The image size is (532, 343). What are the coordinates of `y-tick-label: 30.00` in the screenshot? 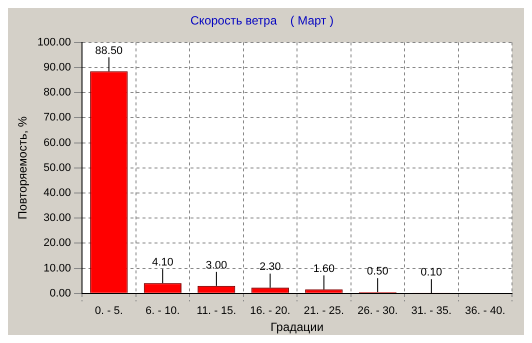 It's located at (58, 218).